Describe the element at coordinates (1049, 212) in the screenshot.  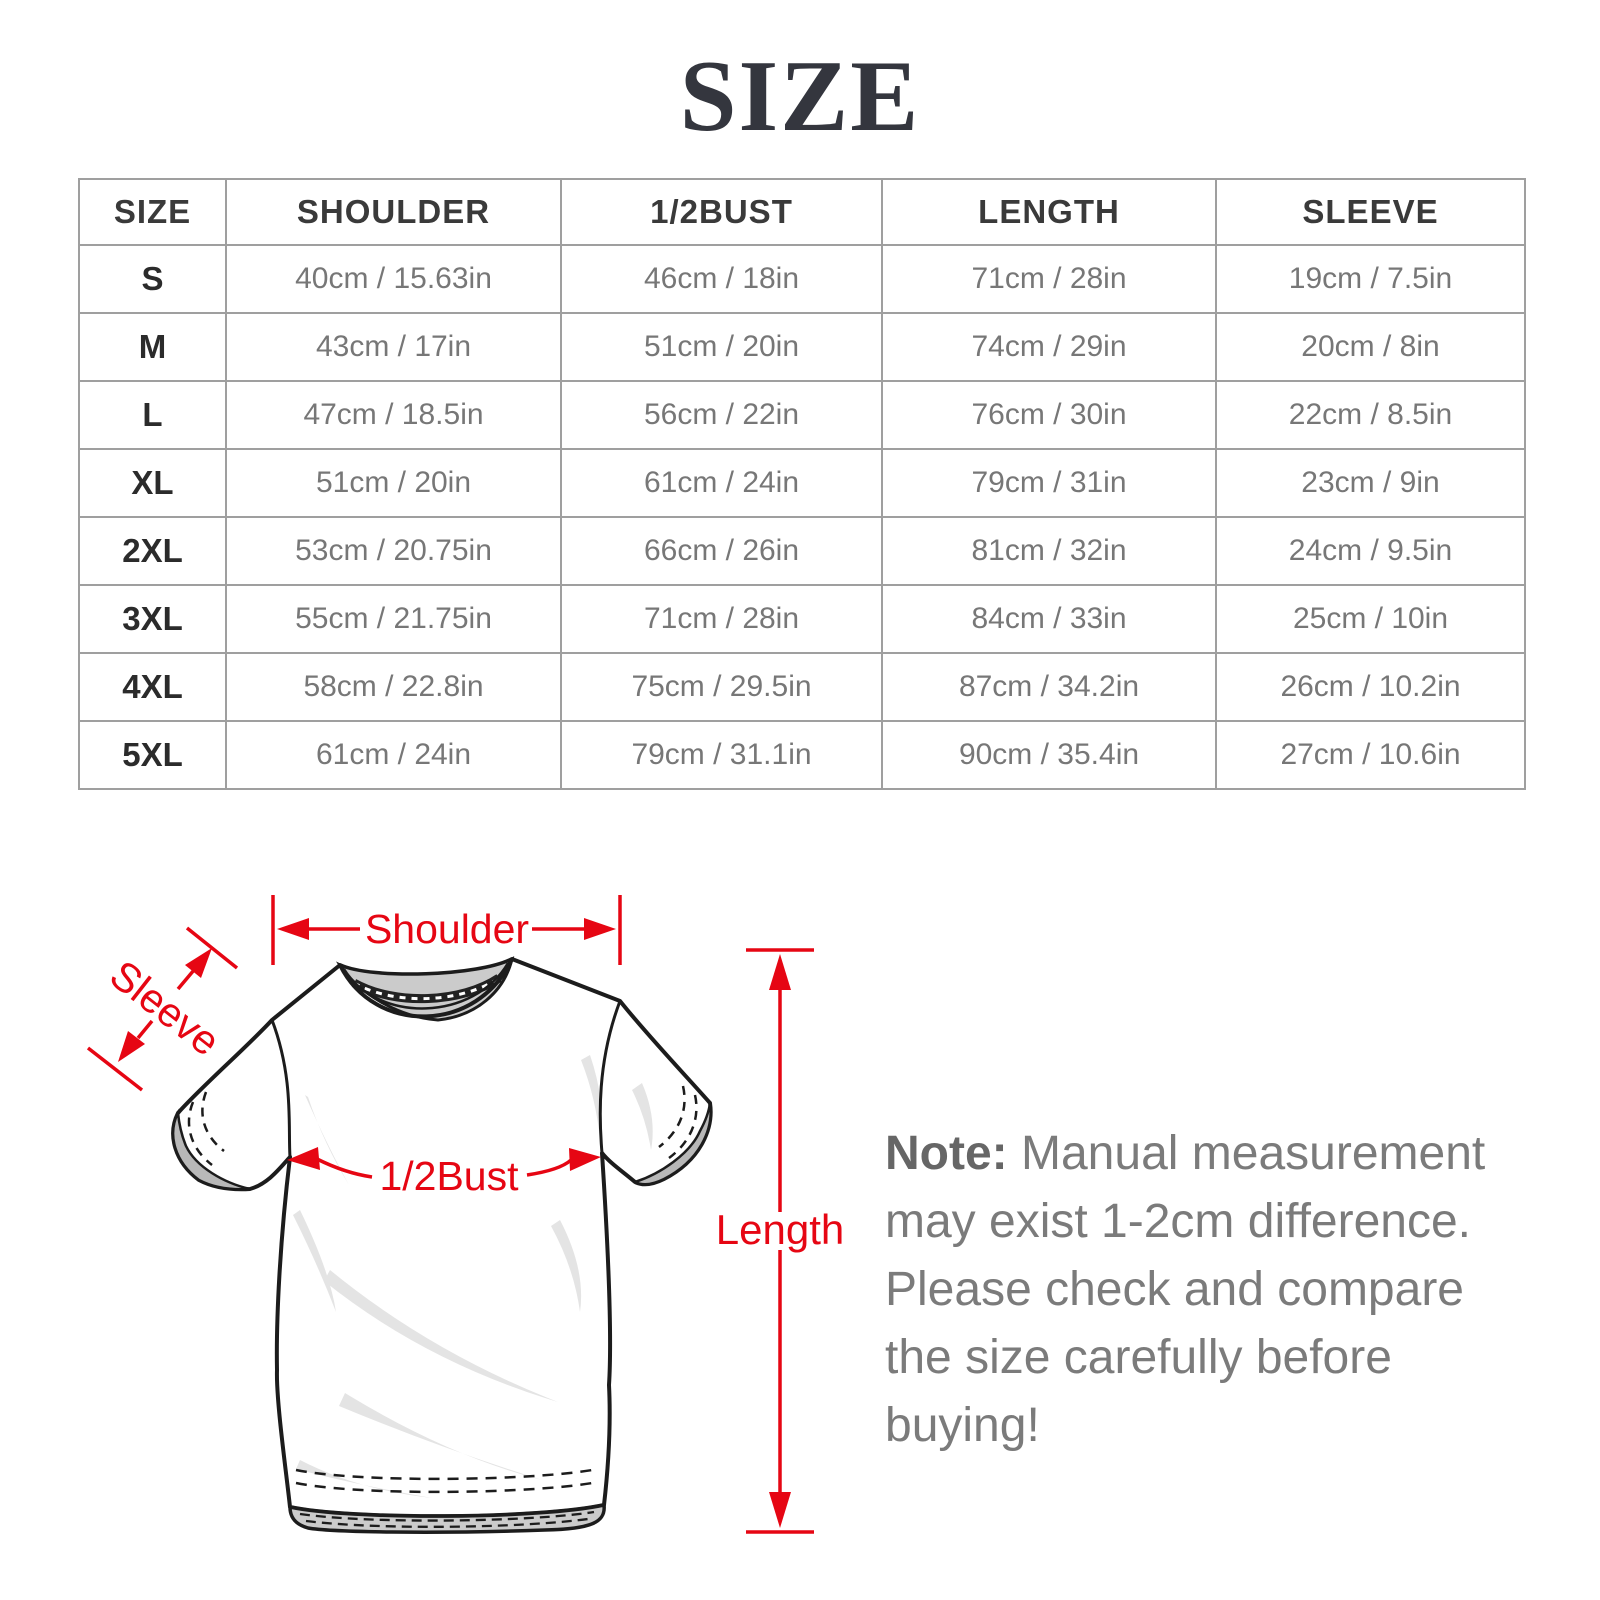
I see `header-length: LENGTH` at that location.